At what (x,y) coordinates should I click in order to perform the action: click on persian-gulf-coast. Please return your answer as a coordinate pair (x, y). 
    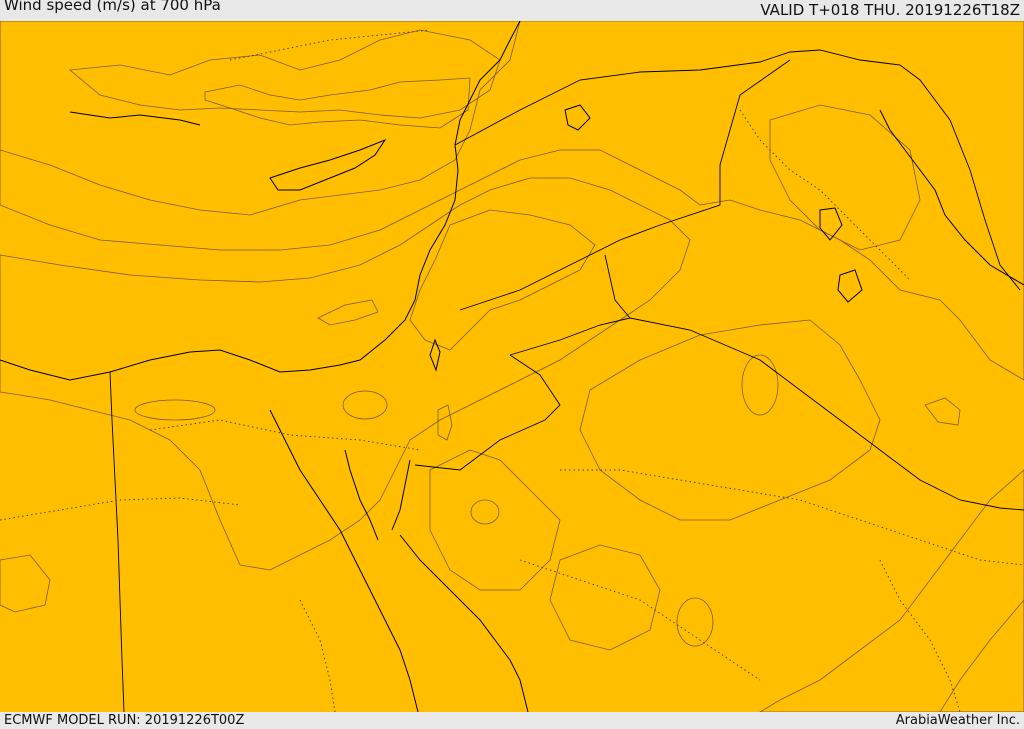
    Looking at the image, I should click on (951, 197).